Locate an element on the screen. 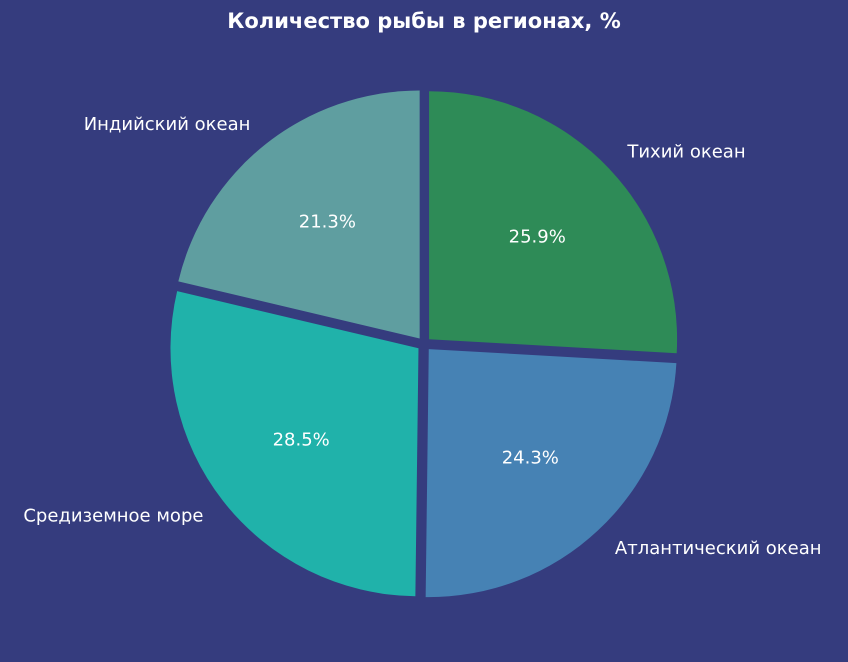  slice-category-label: Тихий океан is located at coordinates (685, 151).